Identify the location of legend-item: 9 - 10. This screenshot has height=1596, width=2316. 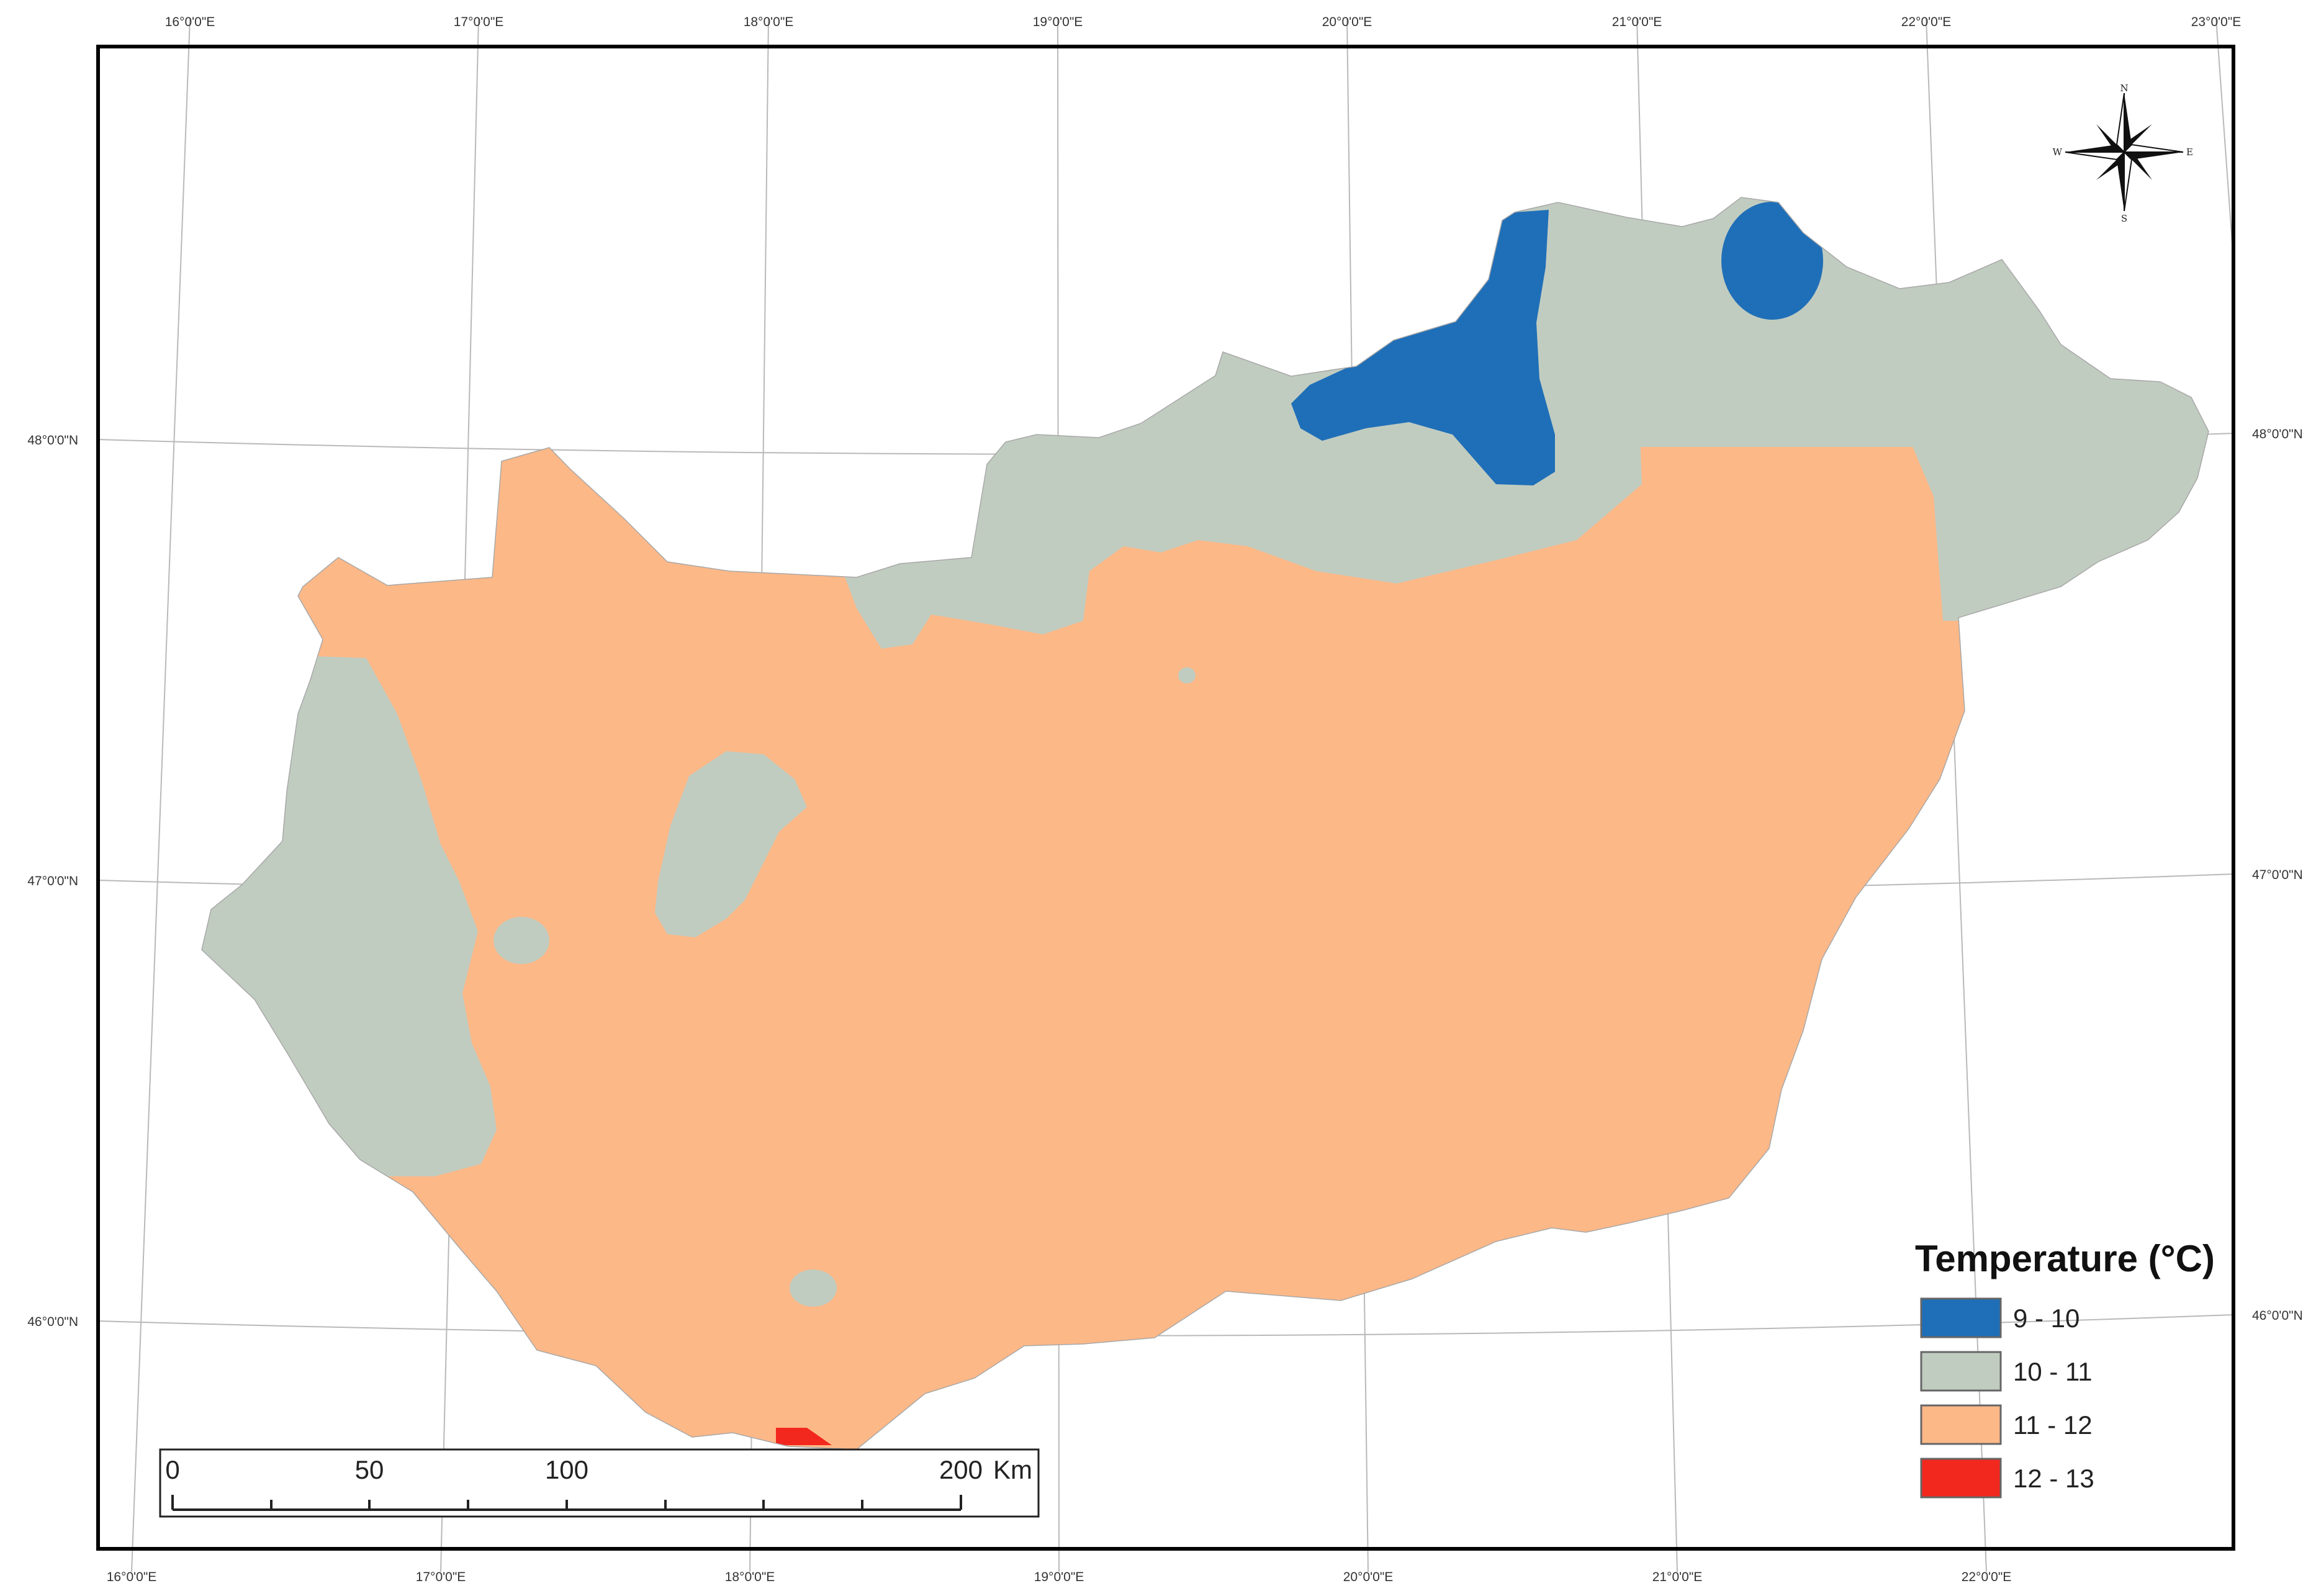
(1999, 1317).